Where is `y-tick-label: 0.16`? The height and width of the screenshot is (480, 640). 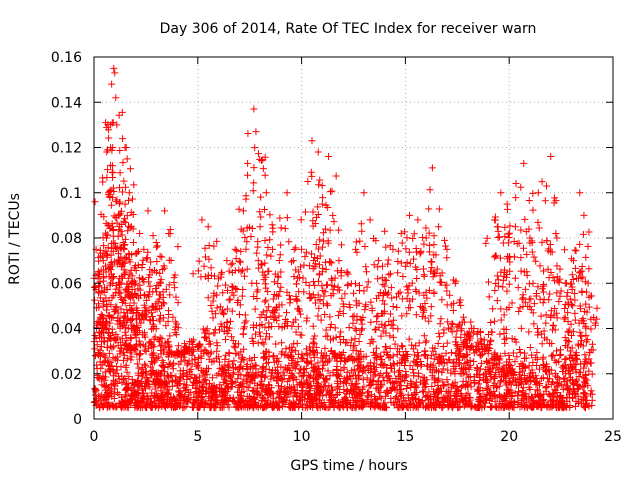 y-tick-label: 0.16 is located at coordinates (66, 58).